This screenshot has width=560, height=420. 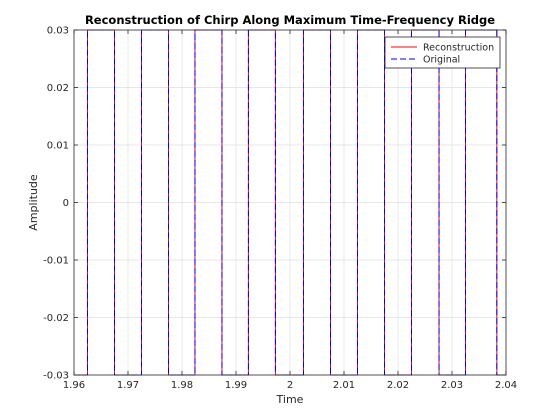 I want to click on y-tick-label: 0.03, so click(x=58, y=31).